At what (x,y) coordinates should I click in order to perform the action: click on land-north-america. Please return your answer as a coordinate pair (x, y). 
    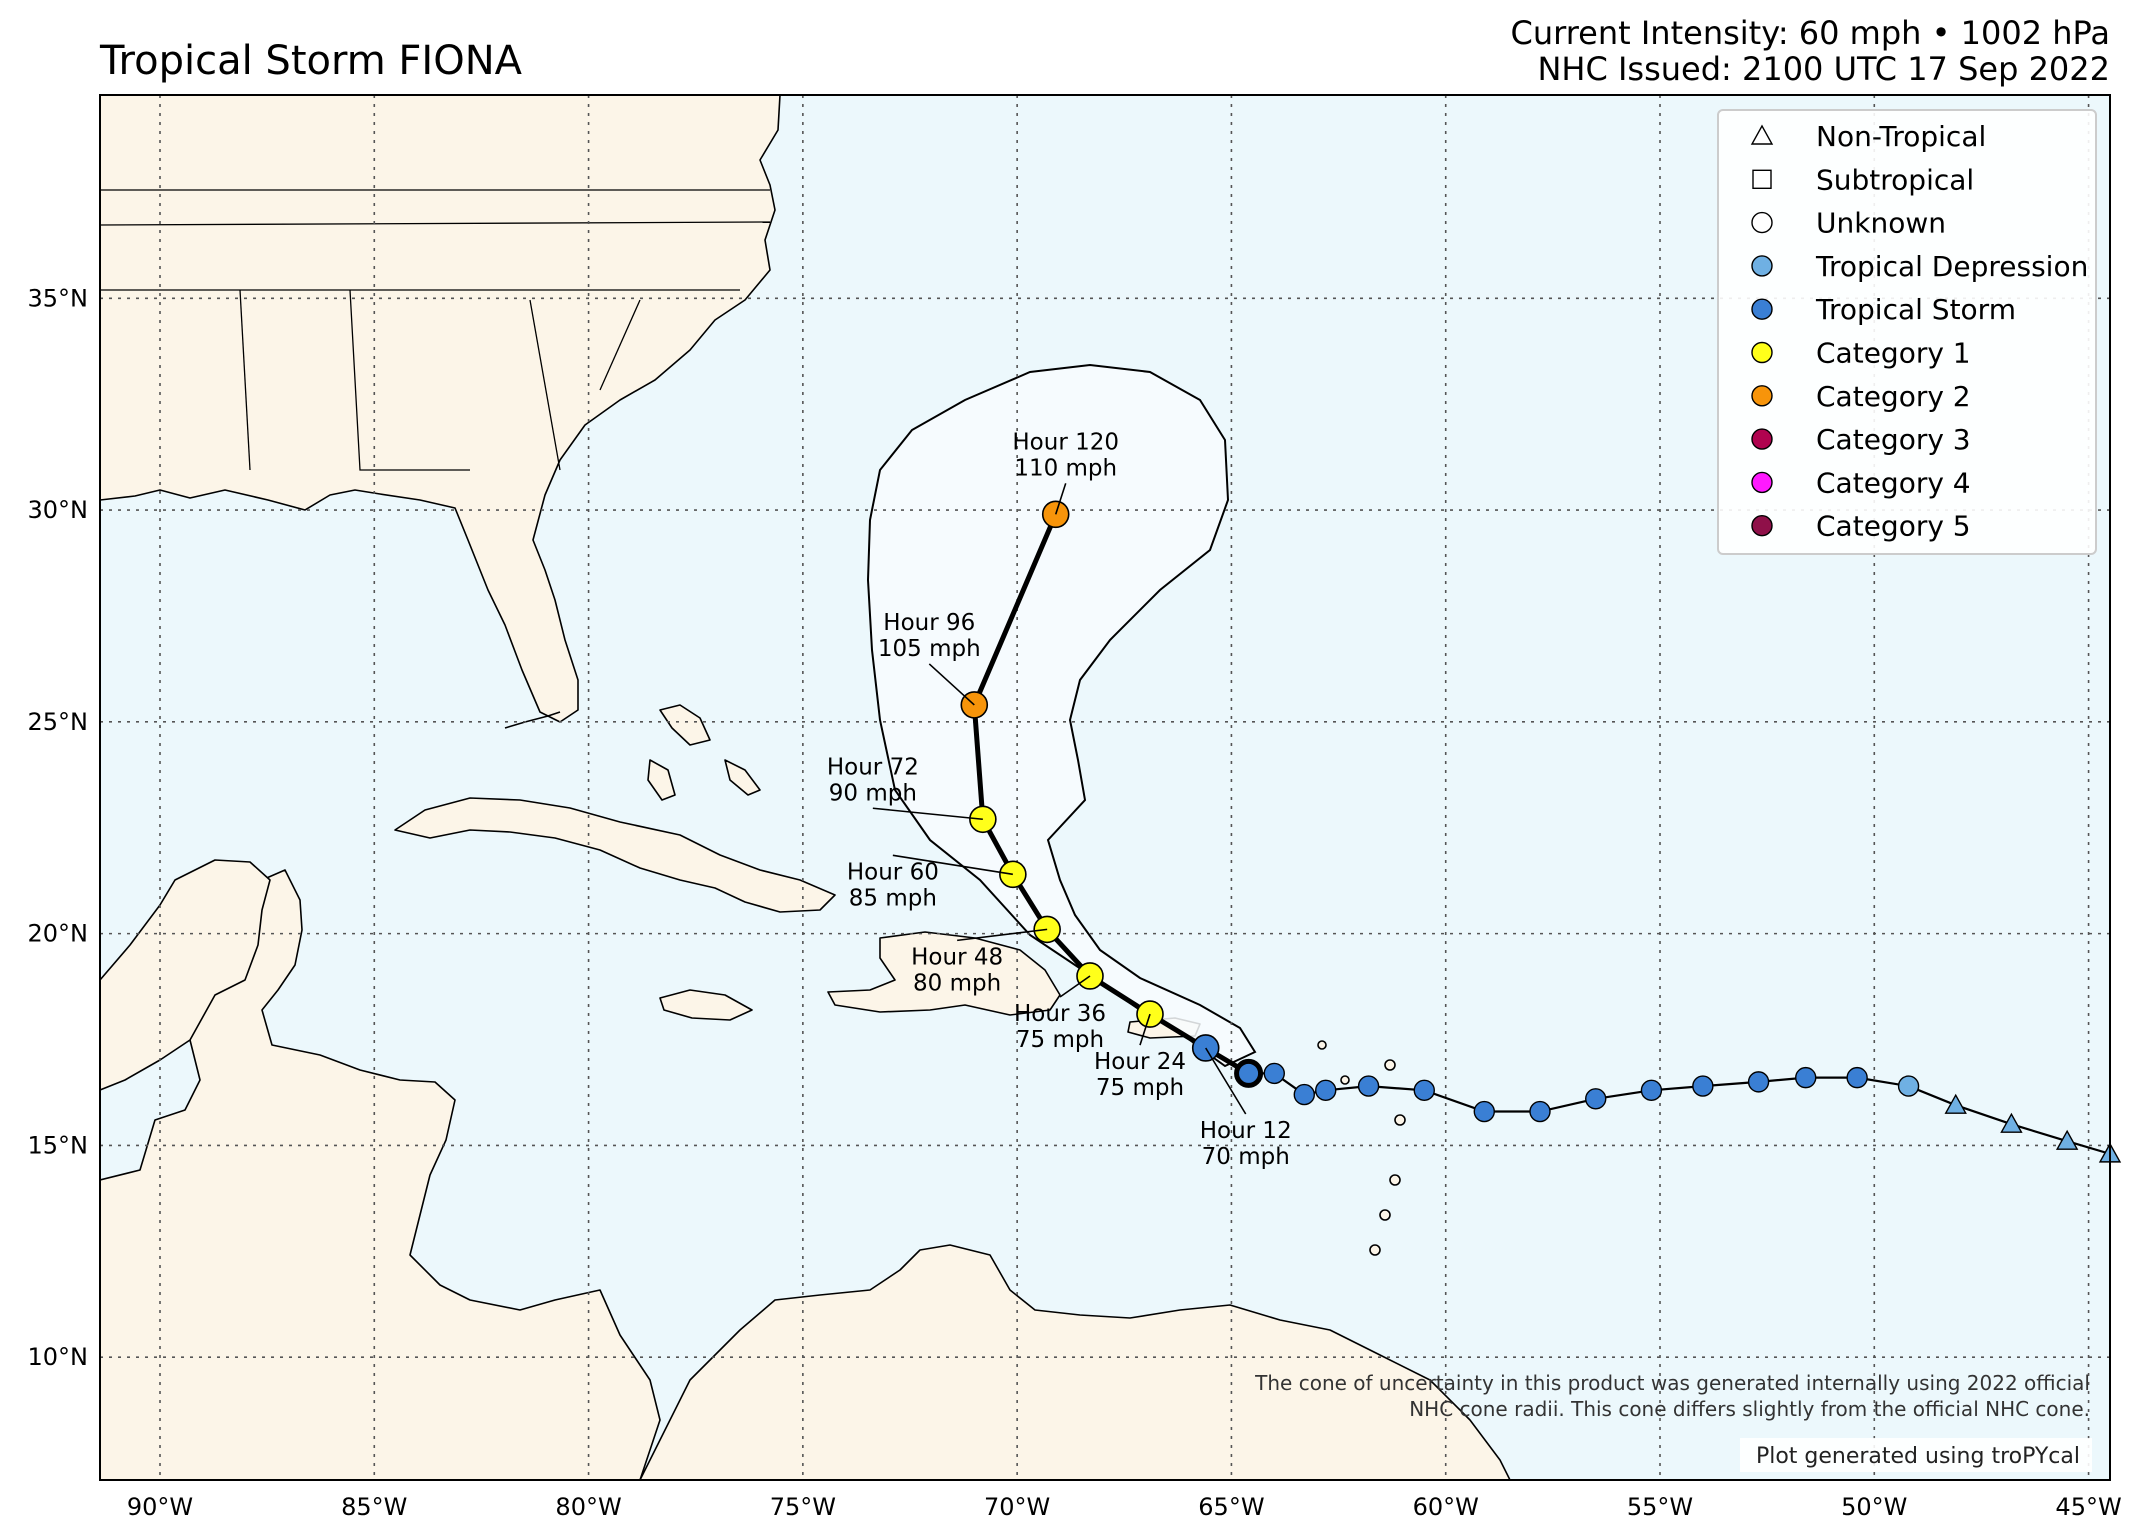
    Looking at the image, I should click on (440, 409).